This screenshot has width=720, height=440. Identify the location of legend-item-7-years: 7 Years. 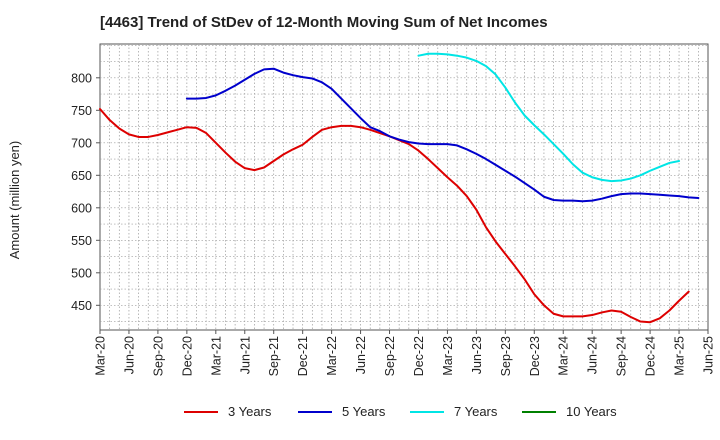
(453, 411).